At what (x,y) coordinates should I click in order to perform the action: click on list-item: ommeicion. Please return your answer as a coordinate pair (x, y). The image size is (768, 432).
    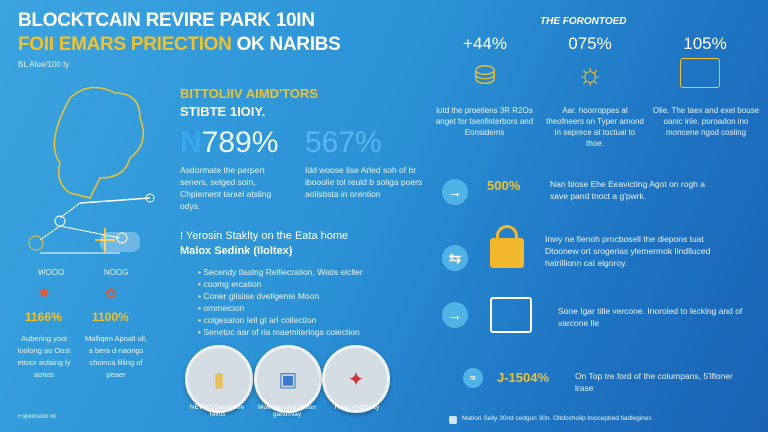
    Looking at the image, I should click on (280, 308).